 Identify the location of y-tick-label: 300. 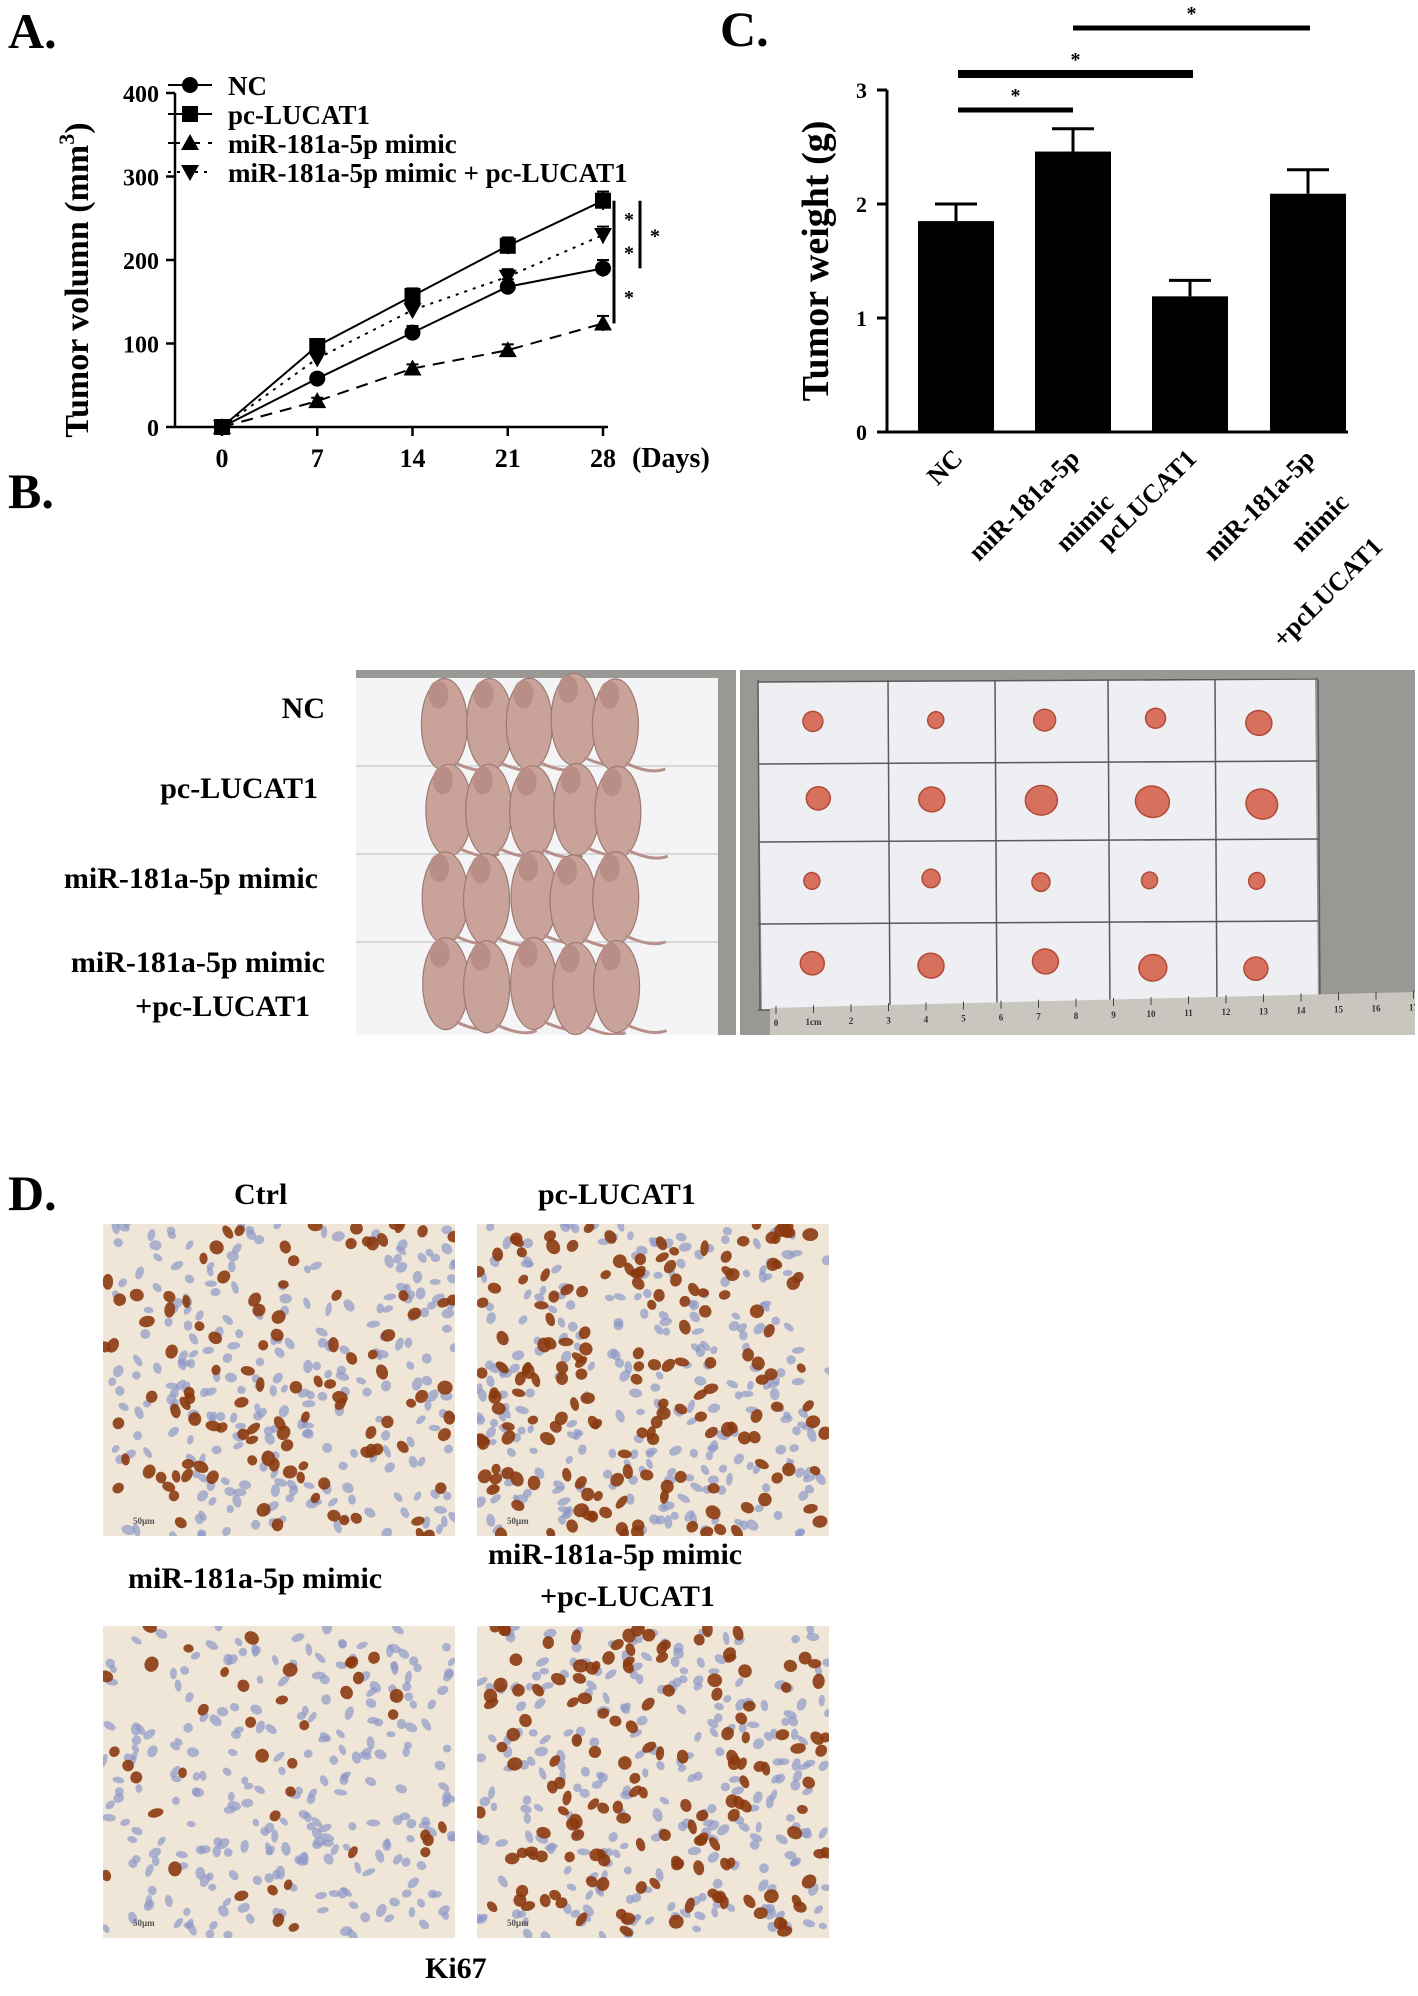
(141, 179).